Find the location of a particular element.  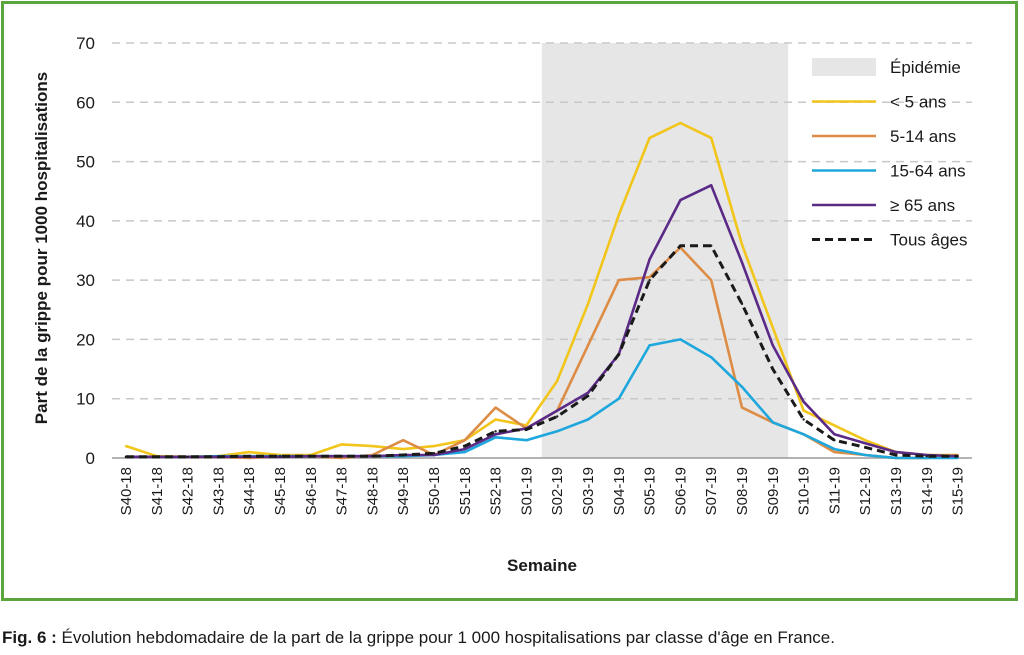

x-tick-label: S50-18 is located at coordinates (434, 491).